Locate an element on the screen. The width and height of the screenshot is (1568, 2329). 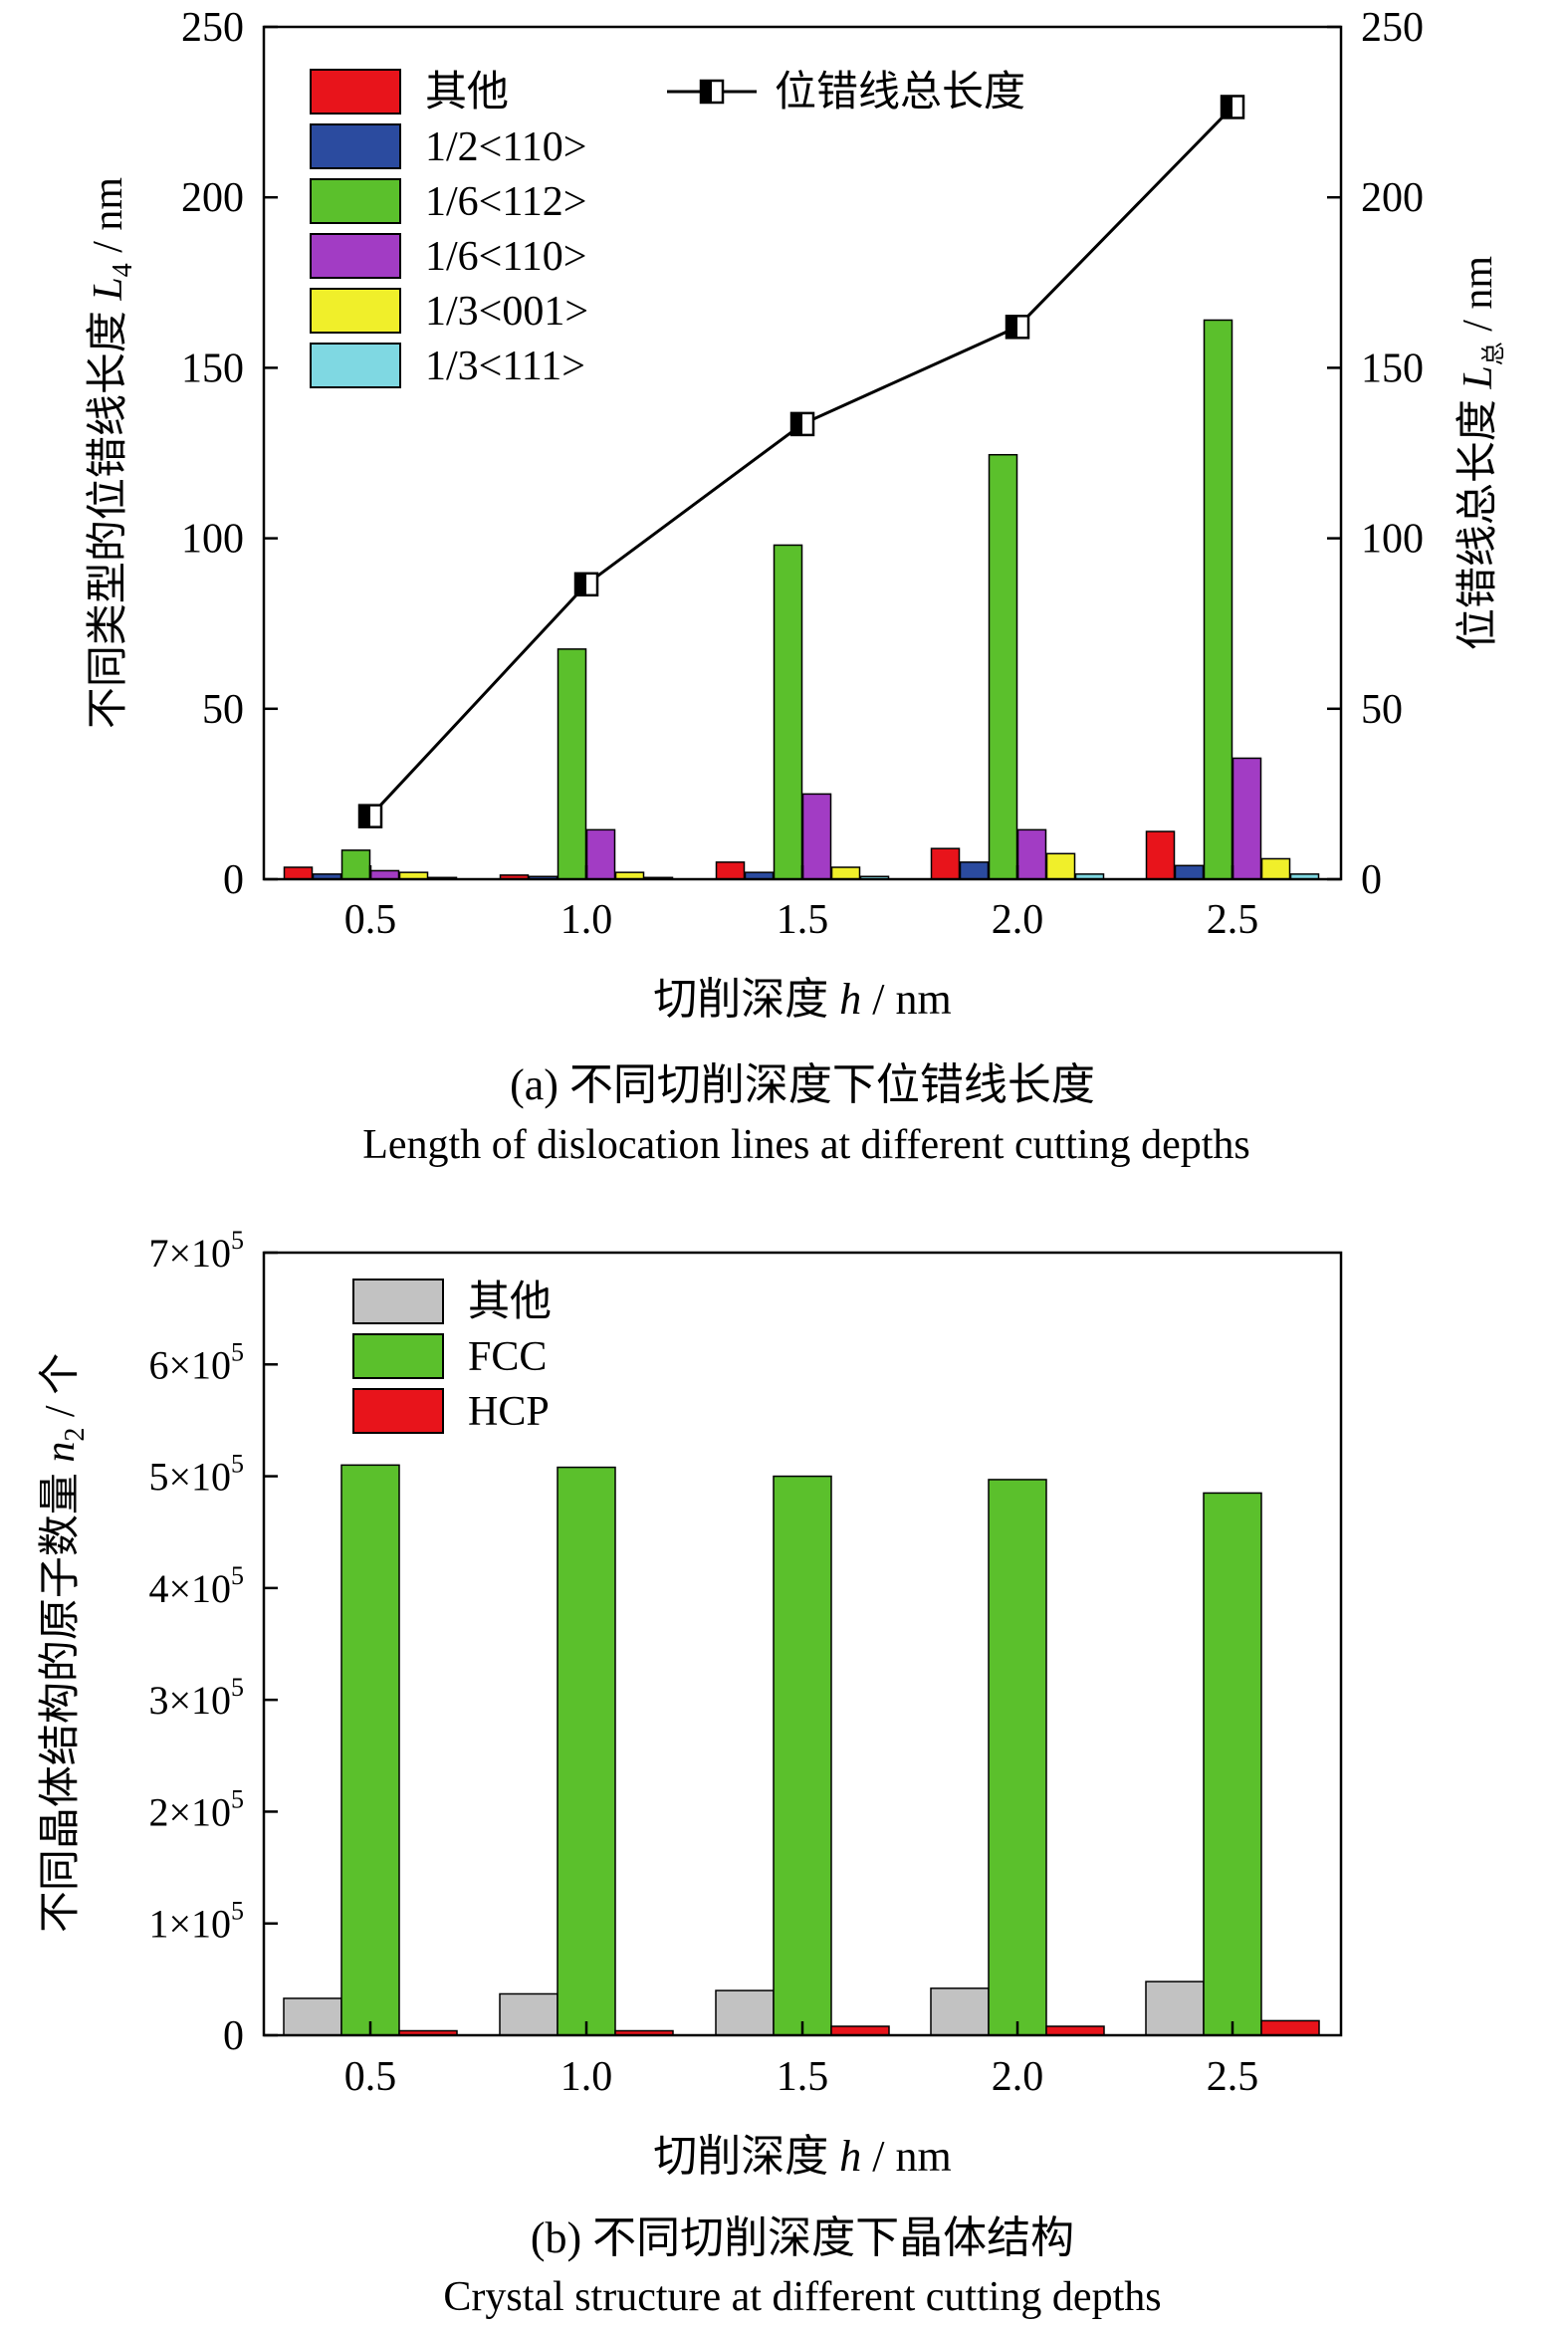
chart-a-legend-label: 其他 is located at coordinates (467, 93).